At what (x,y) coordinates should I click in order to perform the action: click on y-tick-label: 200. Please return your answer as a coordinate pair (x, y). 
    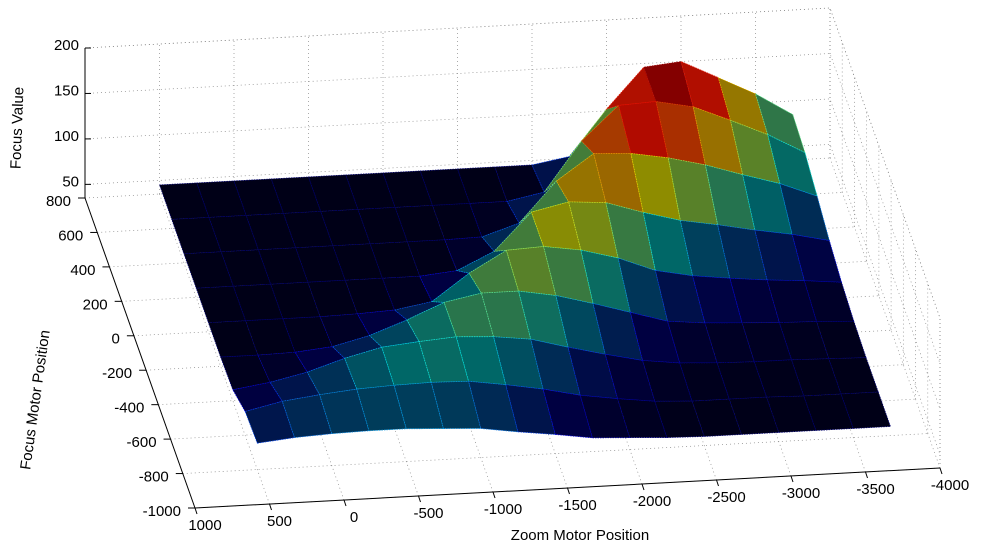
    Looking at the image, I should click on (95, 304).